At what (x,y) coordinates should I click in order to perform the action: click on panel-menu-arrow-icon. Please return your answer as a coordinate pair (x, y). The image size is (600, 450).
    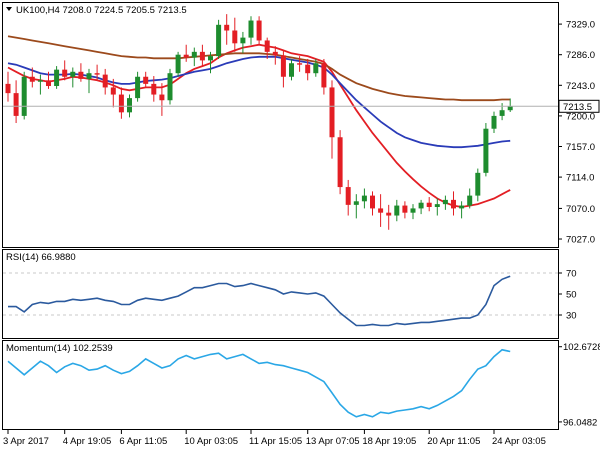
    Looking at the image, I should click on (9, 9).